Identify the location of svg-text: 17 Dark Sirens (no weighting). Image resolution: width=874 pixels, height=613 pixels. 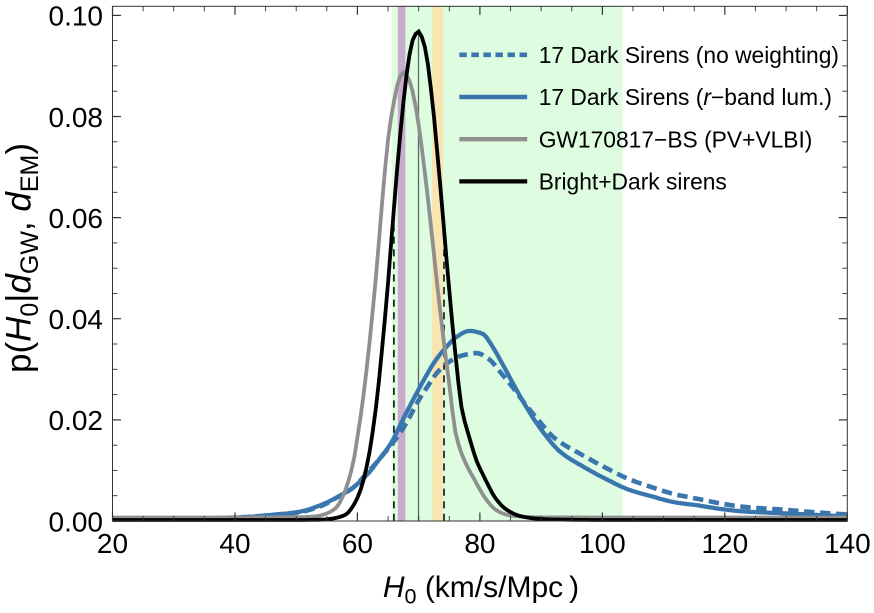
(689, 55).